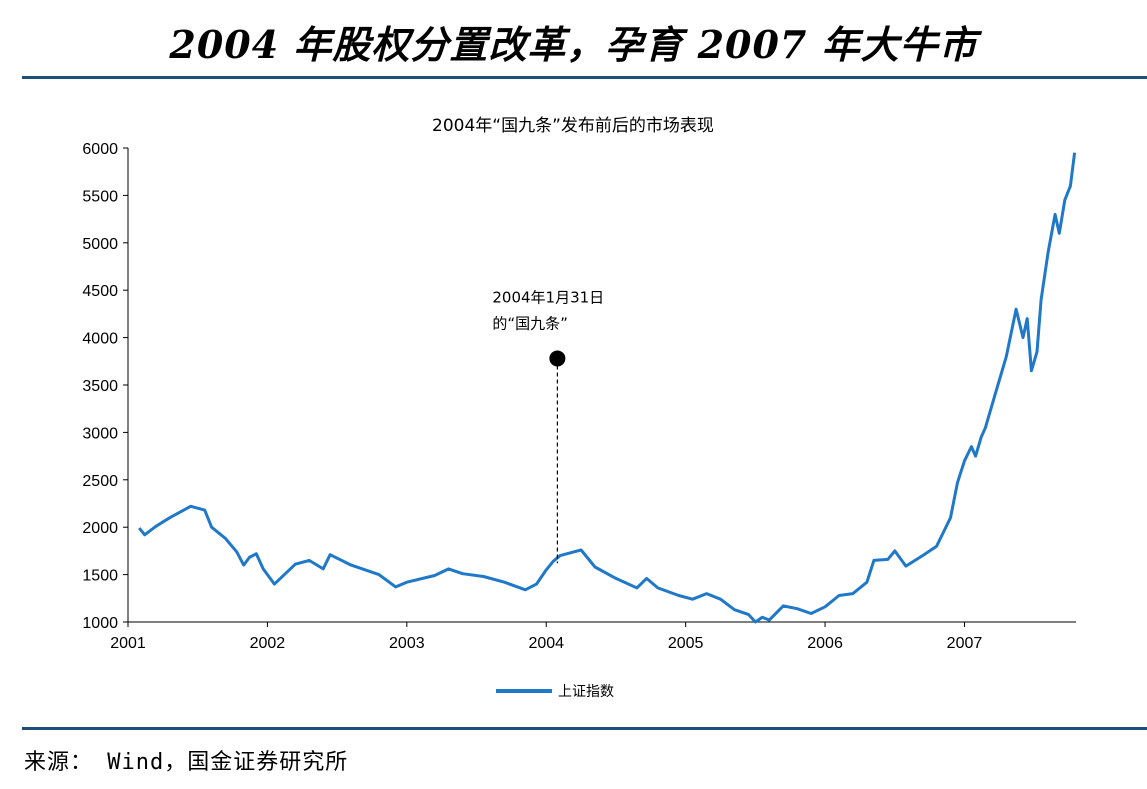 This screenshot has width=1147, height=789. Describe the element at coordinates (573, 126) in the screenshot. I see `chart-title: 2004年“国九条”发布前后的市场表现` at that location.